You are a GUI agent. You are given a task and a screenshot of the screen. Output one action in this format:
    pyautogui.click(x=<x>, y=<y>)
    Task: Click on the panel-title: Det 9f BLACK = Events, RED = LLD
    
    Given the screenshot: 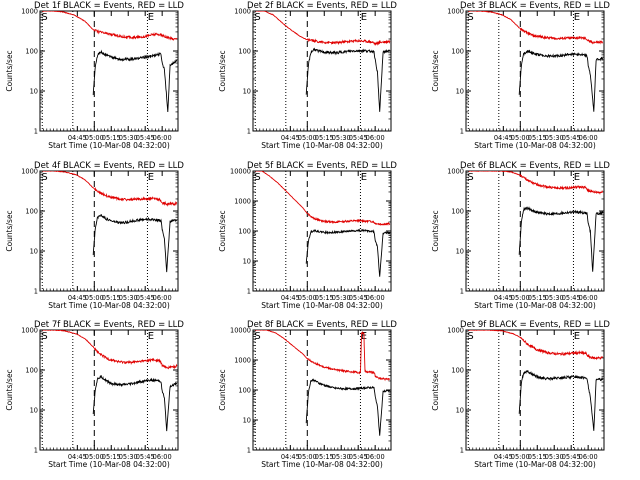 What is the action you would take?
    pyautogui.click(x=535, y=325)
    